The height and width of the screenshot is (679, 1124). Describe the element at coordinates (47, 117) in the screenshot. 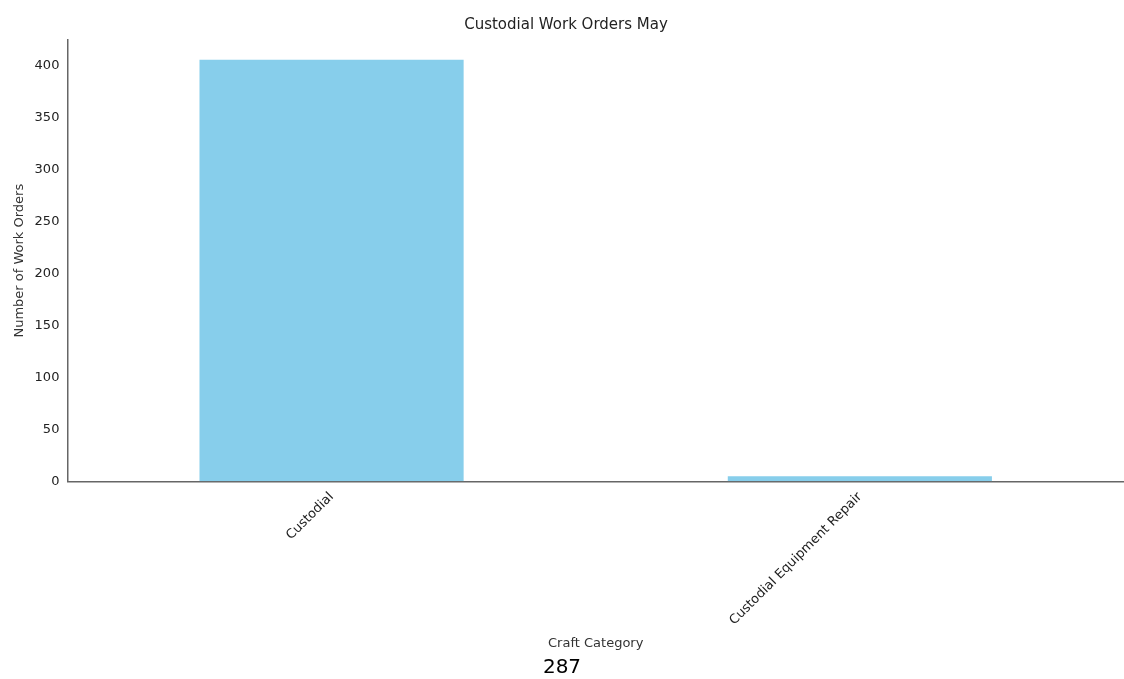

I see `y-tick-label: 350` at that location.